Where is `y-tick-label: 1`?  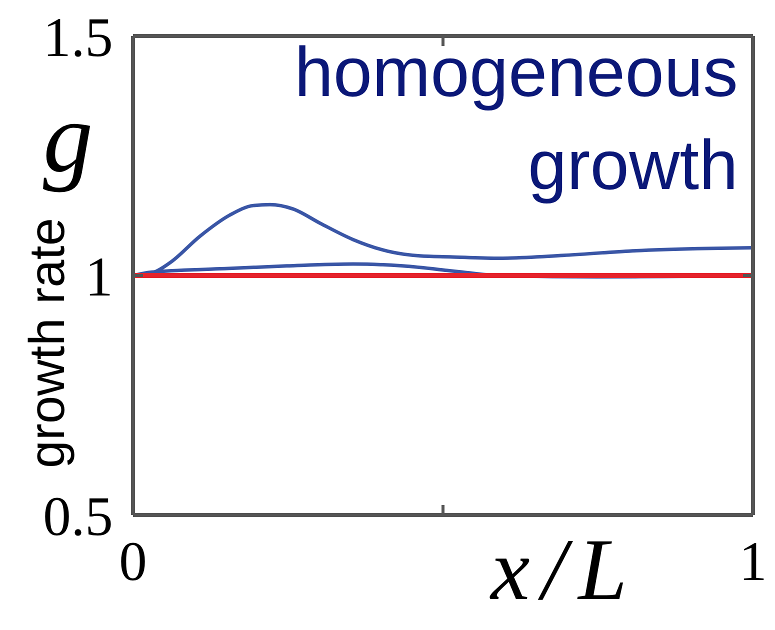 y-tick-label: 1 is located at coordinates (99, 277).